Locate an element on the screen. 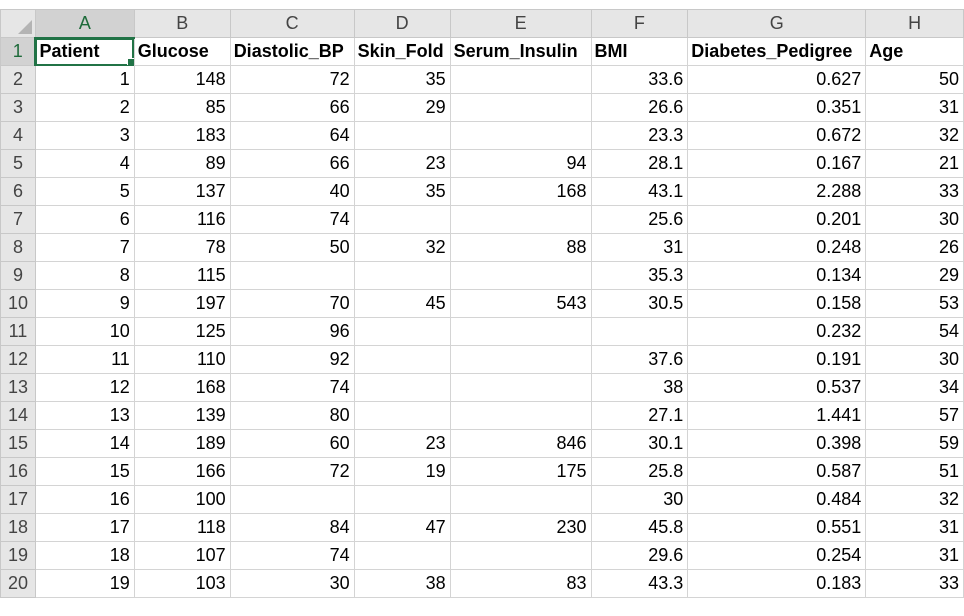 The width and height of the screenshot is (964, 616). data-cell: 84 is located at coordinates (292, 527).